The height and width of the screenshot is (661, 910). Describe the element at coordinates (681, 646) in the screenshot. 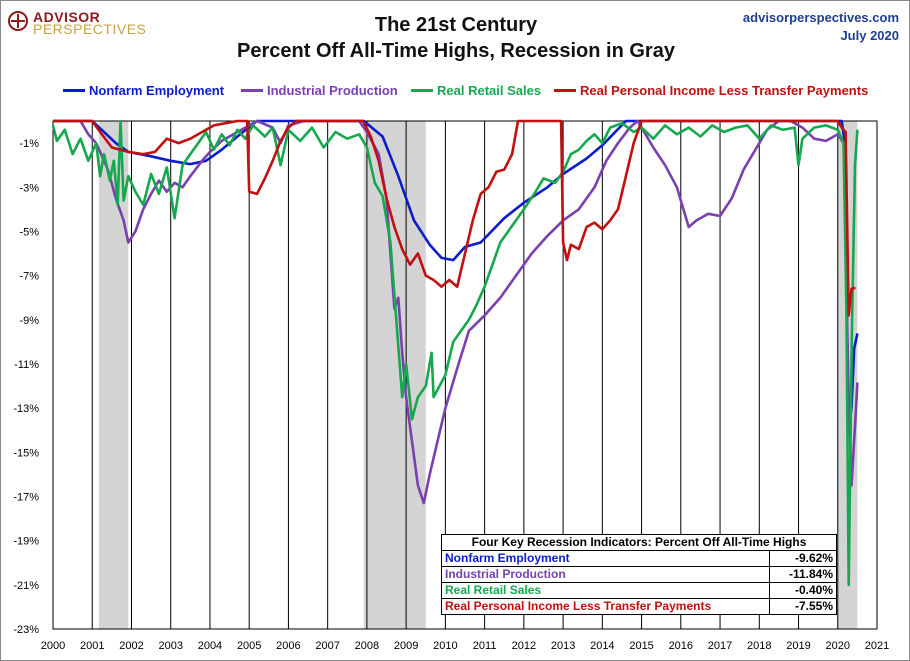

I see `x-tick-label: 2016` at that location.